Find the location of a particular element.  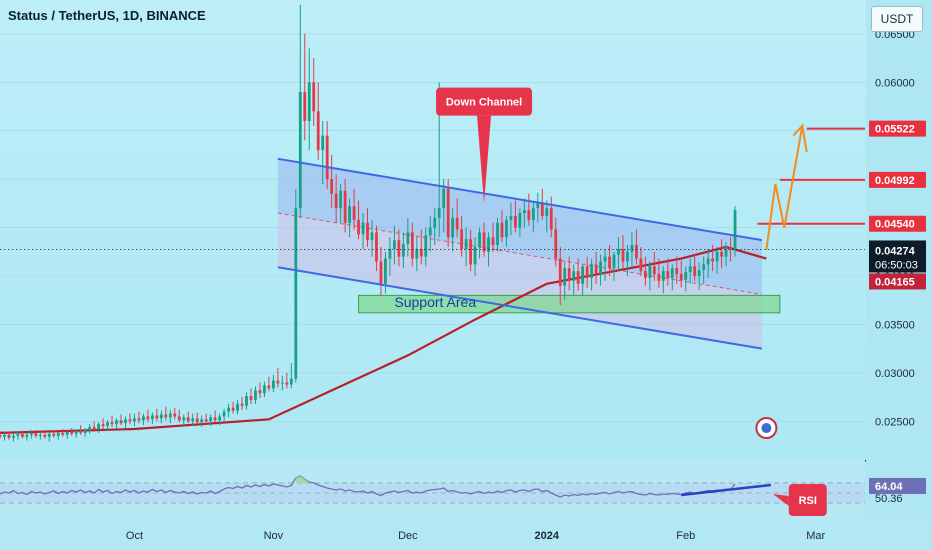

rsi-trendline is located at coordinates (726, 490).